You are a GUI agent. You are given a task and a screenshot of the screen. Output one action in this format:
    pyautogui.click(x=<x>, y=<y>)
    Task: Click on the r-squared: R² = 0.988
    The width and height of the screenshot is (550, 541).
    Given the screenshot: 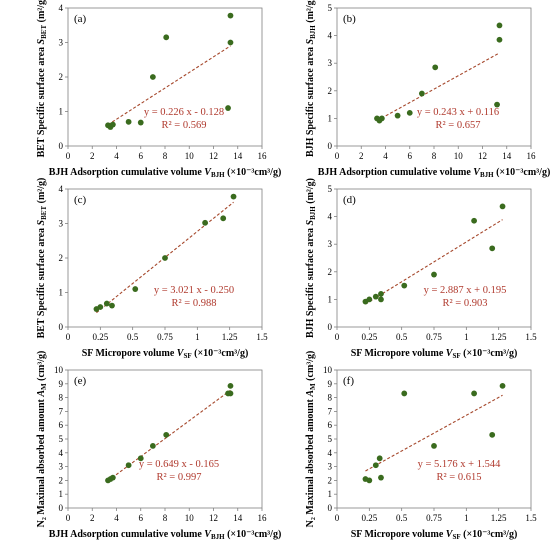 What is the action you would take?
    pyautogui.click(x=194, y=303)
    